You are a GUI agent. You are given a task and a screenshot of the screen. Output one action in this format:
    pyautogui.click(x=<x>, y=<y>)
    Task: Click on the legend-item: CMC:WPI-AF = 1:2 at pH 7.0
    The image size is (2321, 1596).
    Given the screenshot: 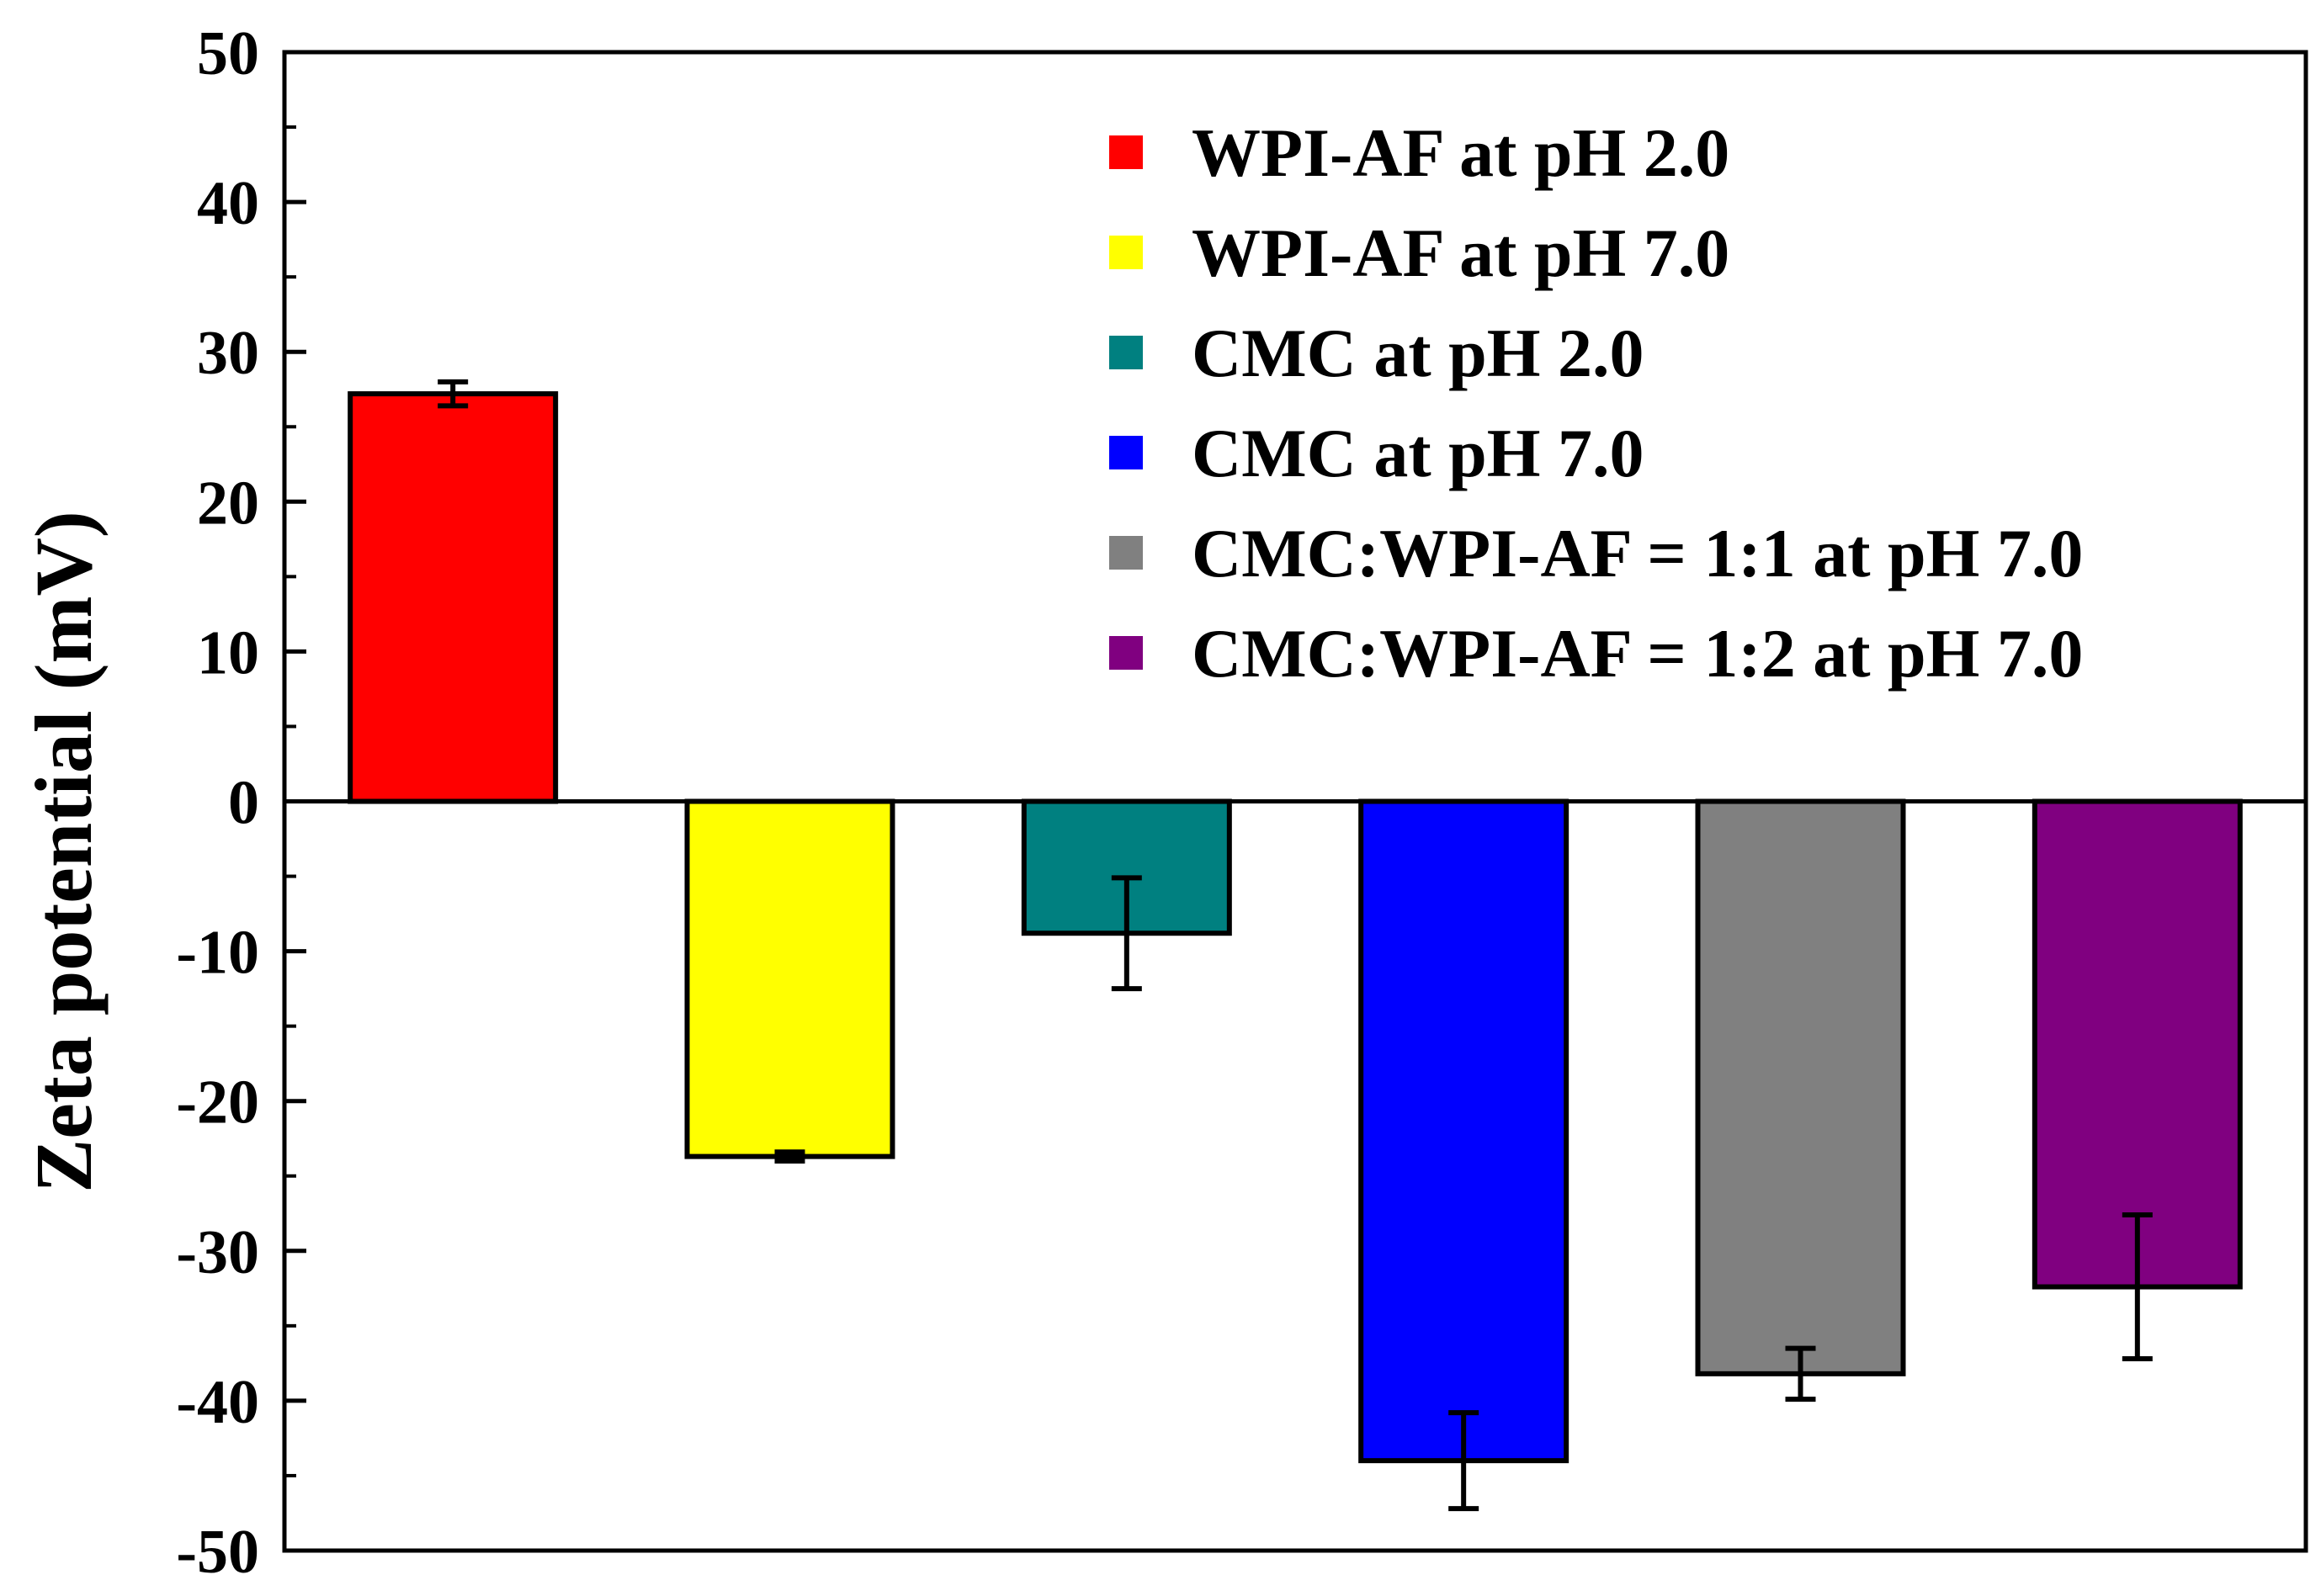 What is the action you would take?
    pyautogui.click(x=1596, y=654)
    